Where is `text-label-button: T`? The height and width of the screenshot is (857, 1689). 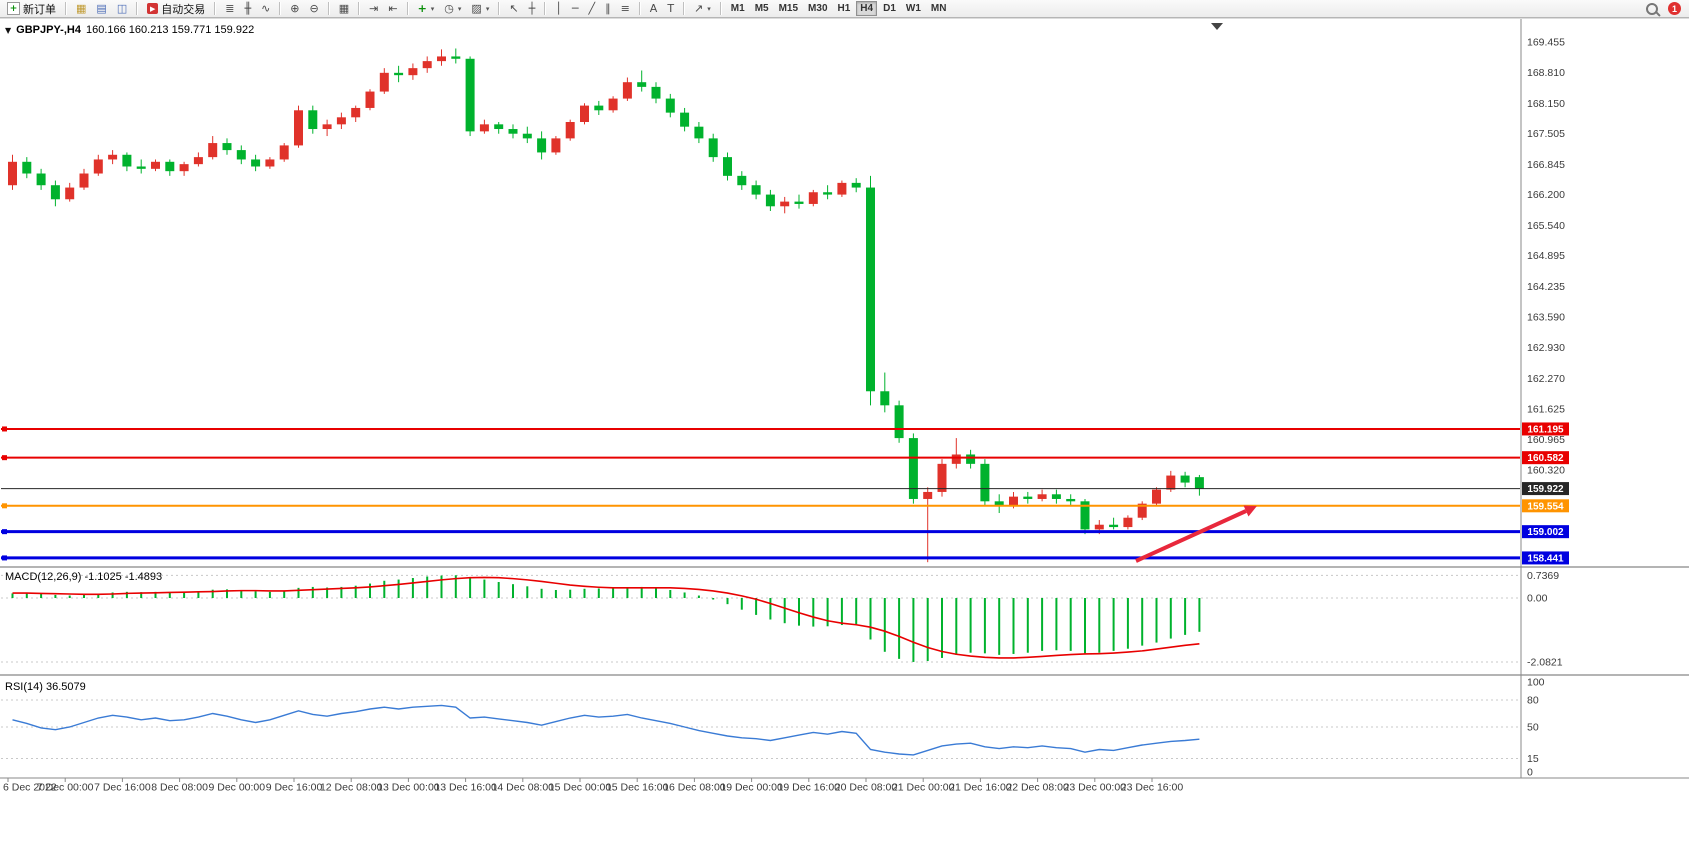 text-label-button: T is located at coordinates (670, 8).